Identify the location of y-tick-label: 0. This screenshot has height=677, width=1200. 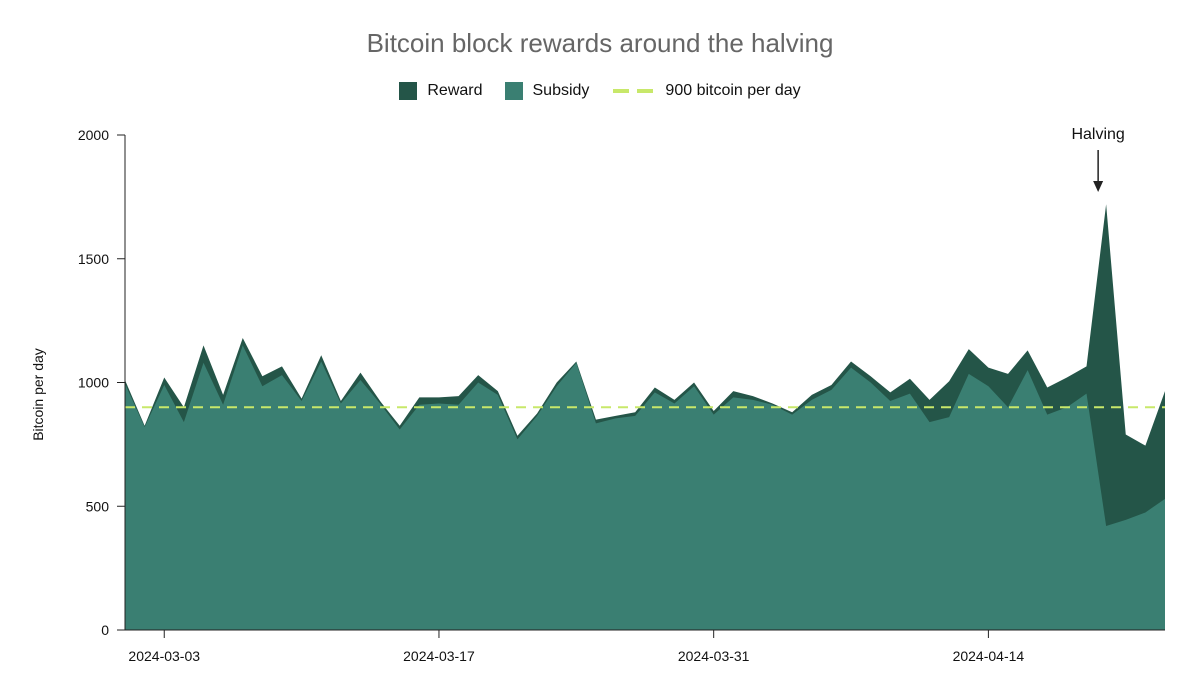
(105, 630).